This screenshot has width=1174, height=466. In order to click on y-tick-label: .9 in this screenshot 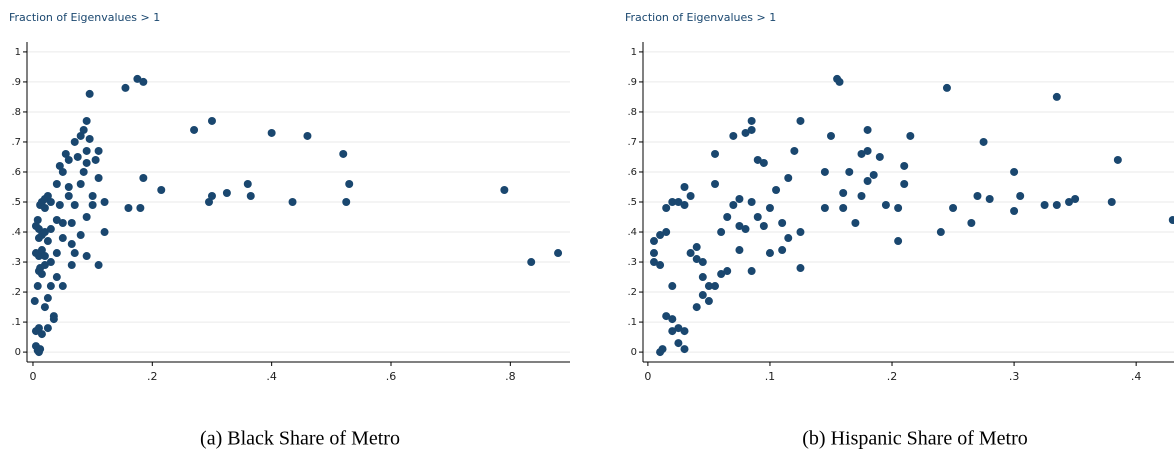, I will do `click(632, 82)`.